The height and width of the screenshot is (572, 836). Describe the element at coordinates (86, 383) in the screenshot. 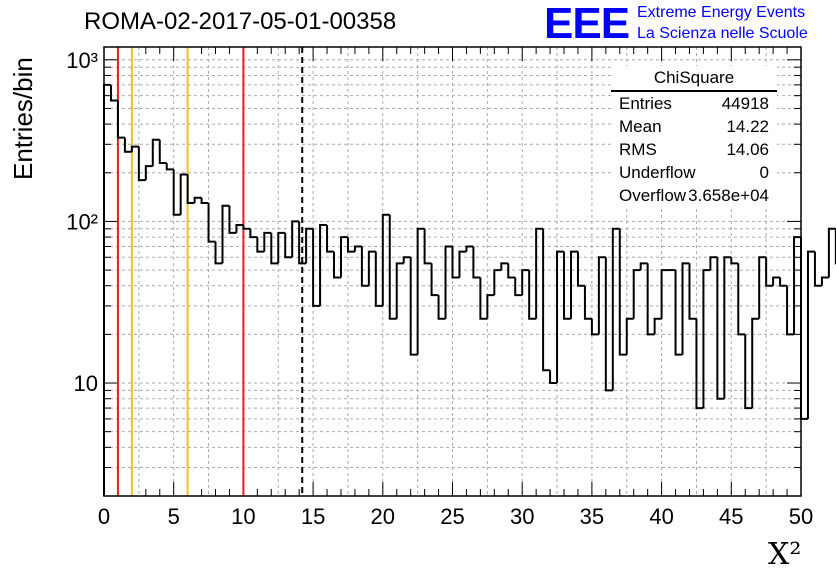

I see `y-tick-label: 10` at that location.